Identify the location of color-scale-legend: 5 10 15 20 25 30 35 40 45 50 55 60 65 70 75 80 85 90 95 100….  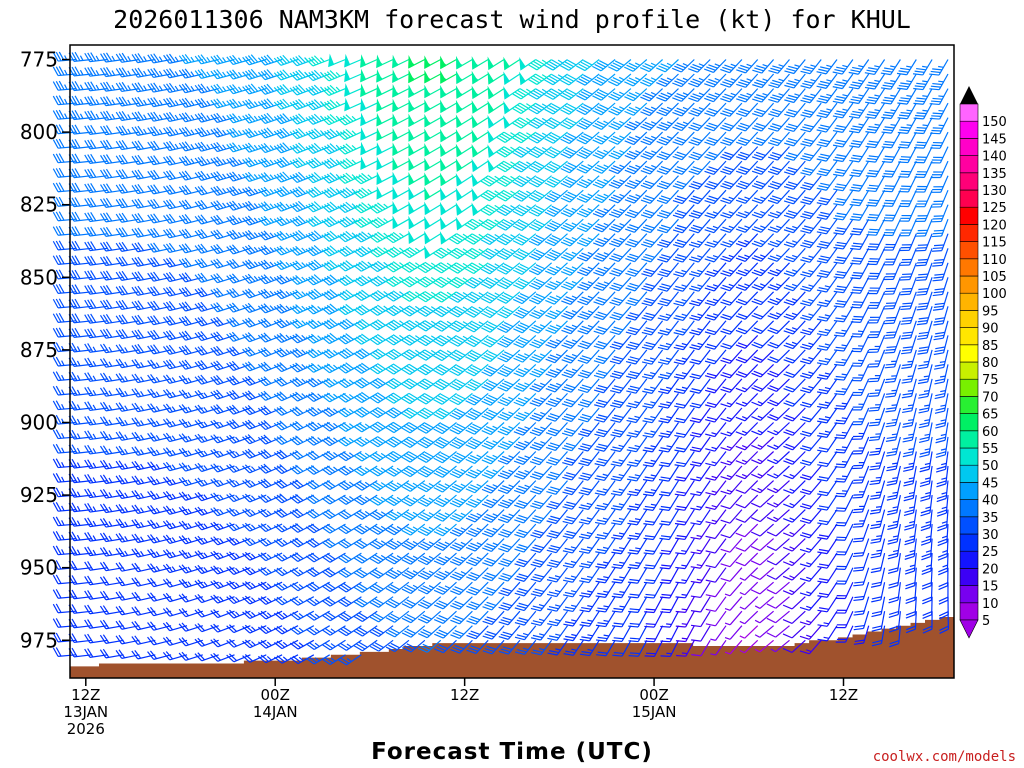
(983, 362).